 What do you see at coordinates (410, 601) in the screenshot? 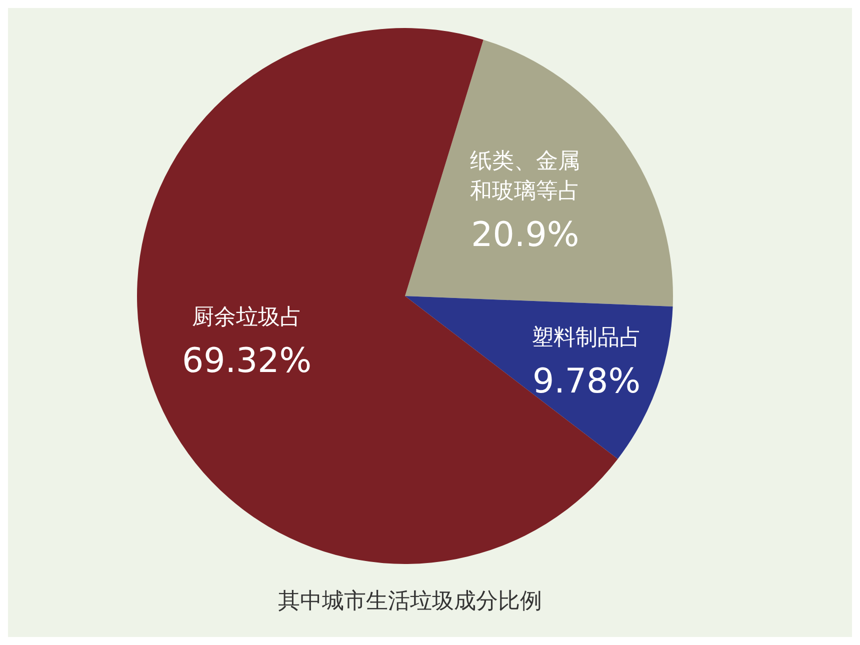
I see `text: 其中城市生活垃圾成分比例` at bounding box center [410, 601].